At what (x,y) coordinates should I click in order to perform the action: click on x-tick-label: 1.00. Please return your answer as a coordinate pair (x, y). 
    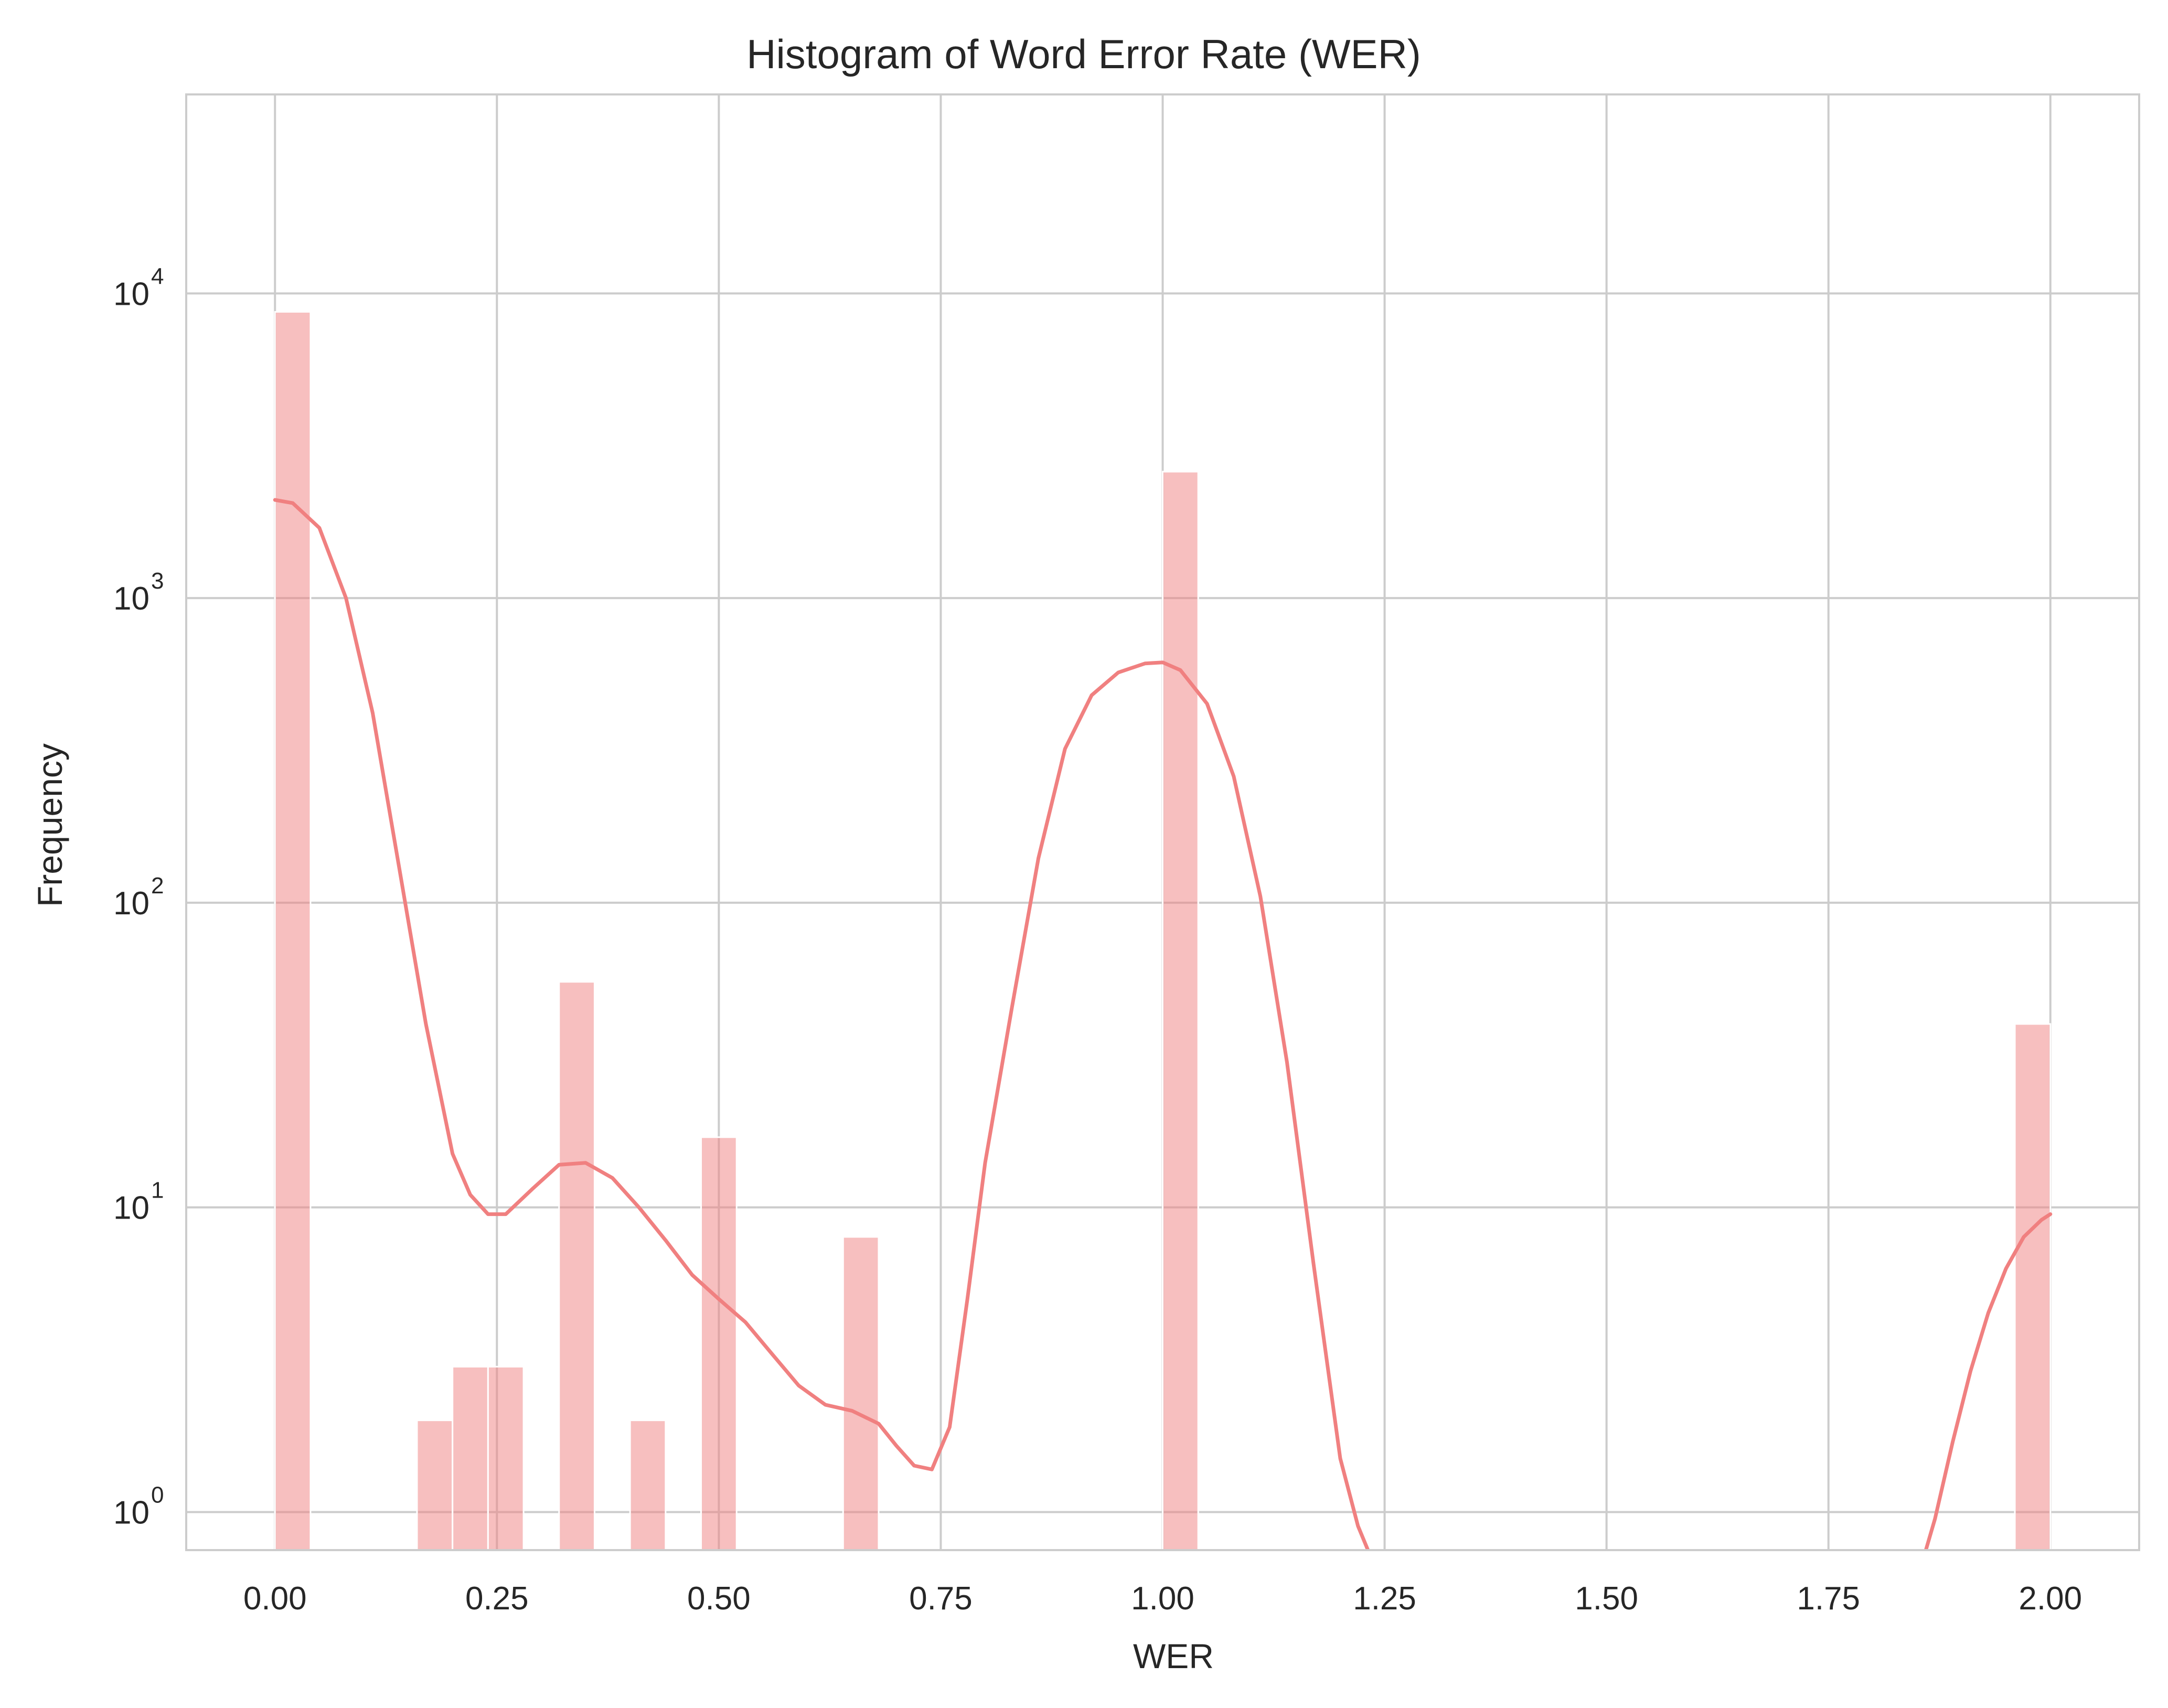
    Looking at the image, I should click on (1162, 1599).